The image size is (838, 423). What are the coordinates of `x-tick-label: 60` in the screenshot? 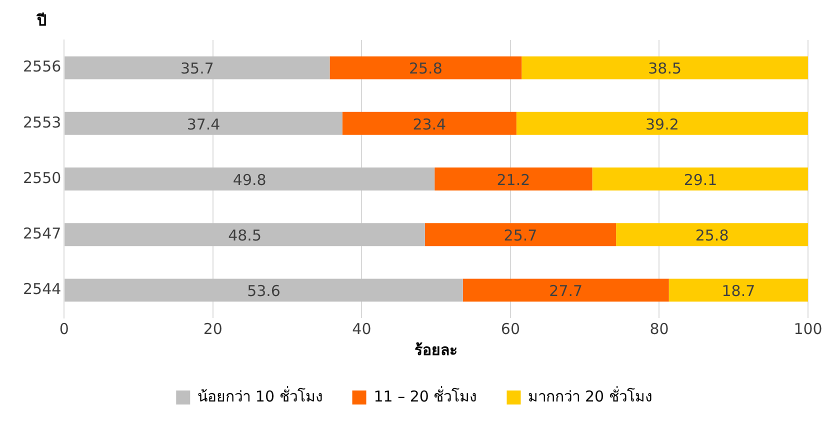 It's located at (510, 329).